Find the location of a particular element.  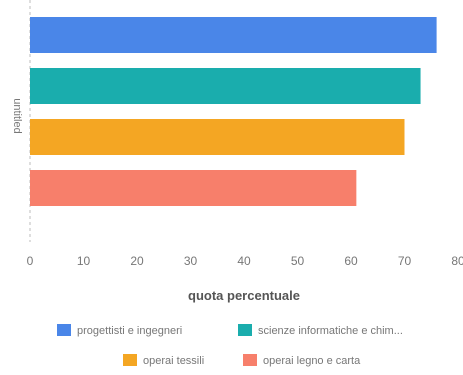

legend-label-1: progettisti e ingegneri is located at coordinates (129, 331).